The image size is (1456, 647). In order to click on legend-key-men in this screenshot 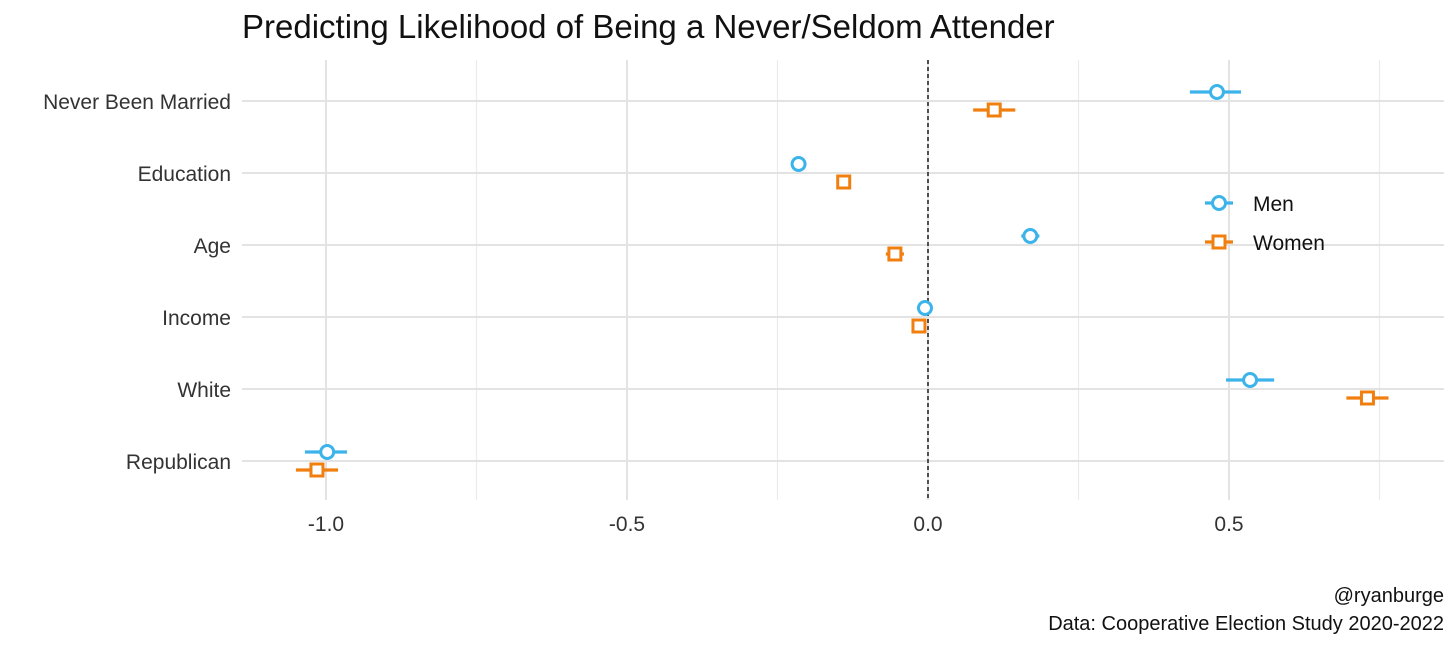, I will do `click(1219, 203)`.